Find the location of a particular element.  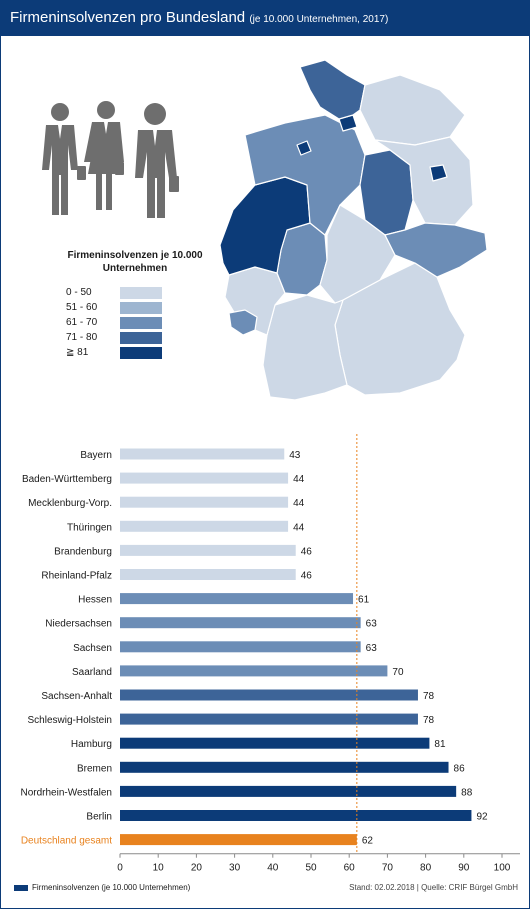

category-label: Thüringen is located at coordinates (89, 527).